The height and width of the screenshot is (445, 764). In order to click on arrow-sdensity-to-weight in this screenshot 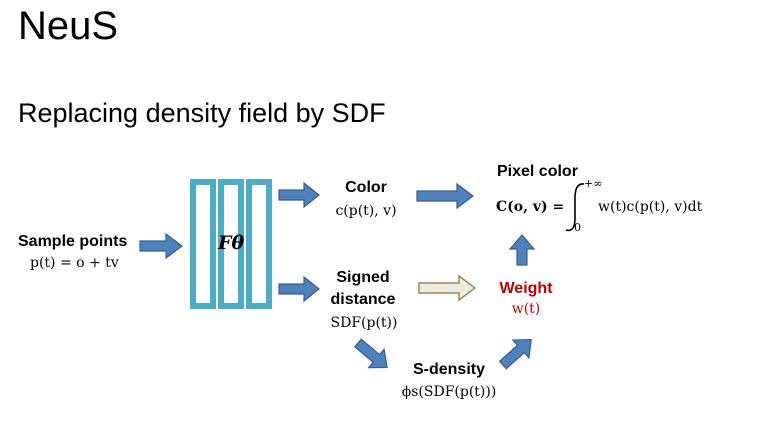, I will do `click(515, 354)`.